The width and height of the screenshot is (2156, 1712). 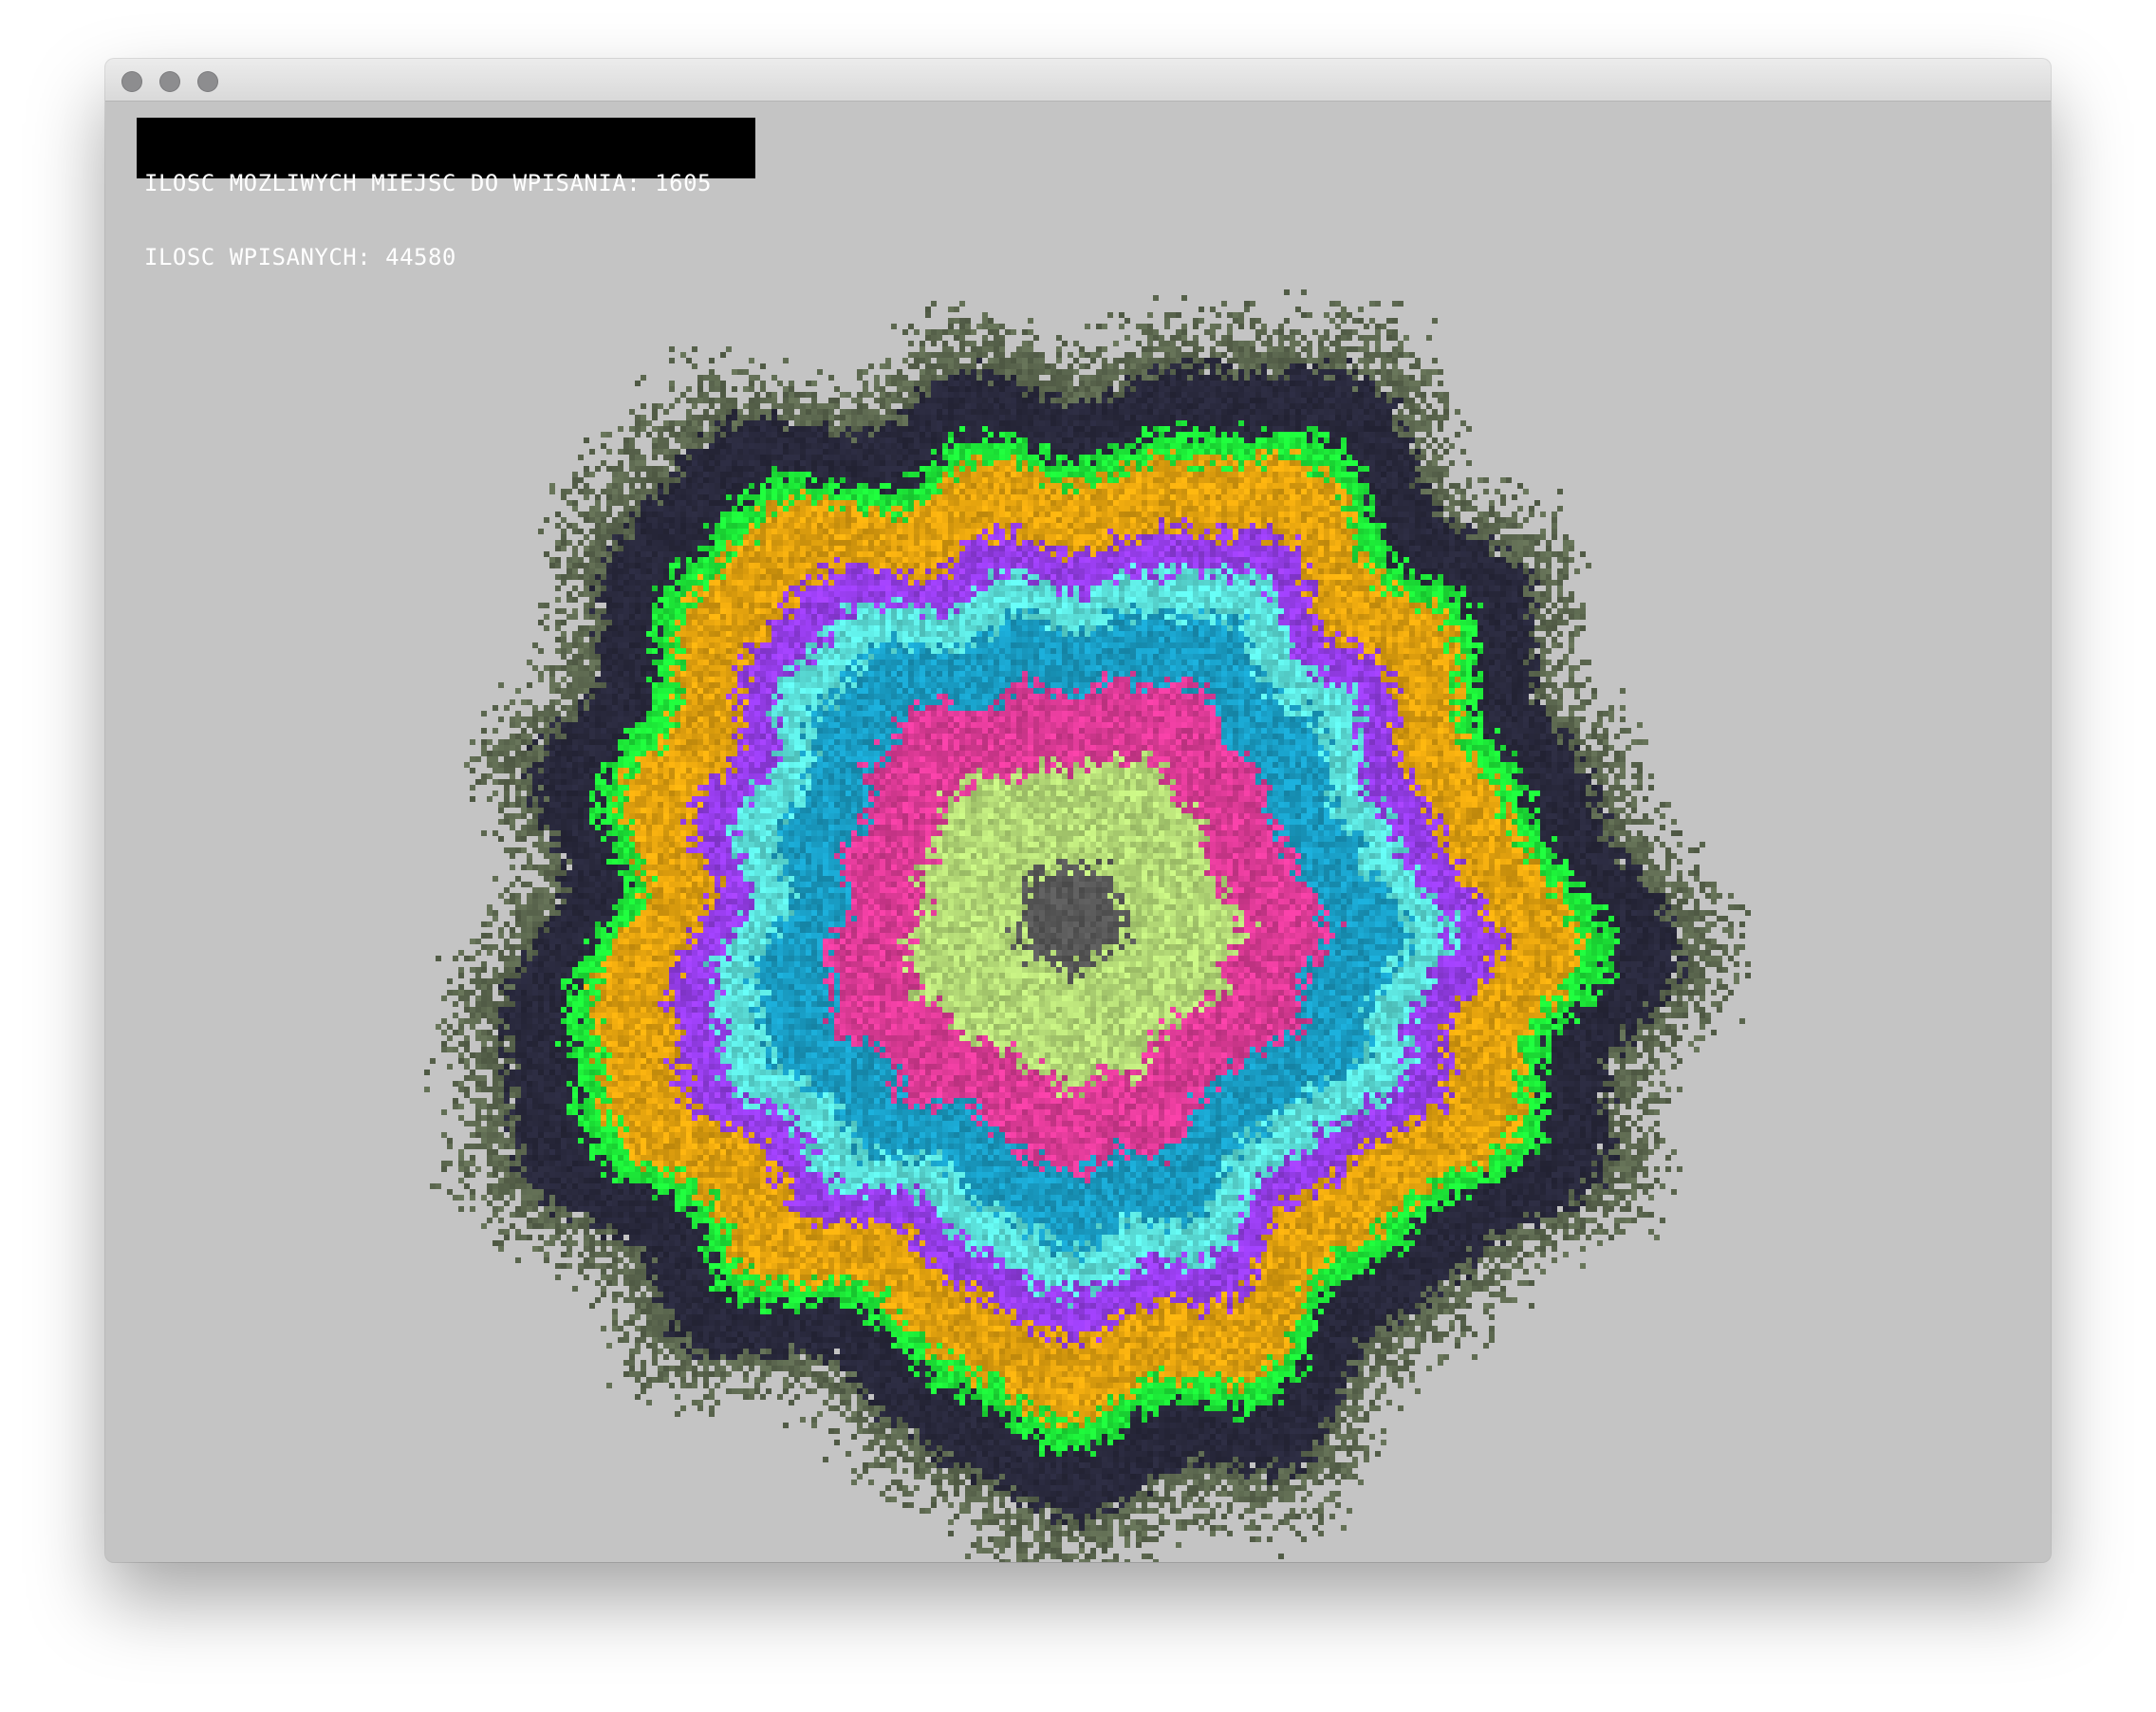 What do you see at coordinates (428, 183) in the screenshot?
I see `possible-places-counter: ILOSC MOZLIWYCH MIEJSC DO WPISANIA: 1605` at bounding box center [428, 183].